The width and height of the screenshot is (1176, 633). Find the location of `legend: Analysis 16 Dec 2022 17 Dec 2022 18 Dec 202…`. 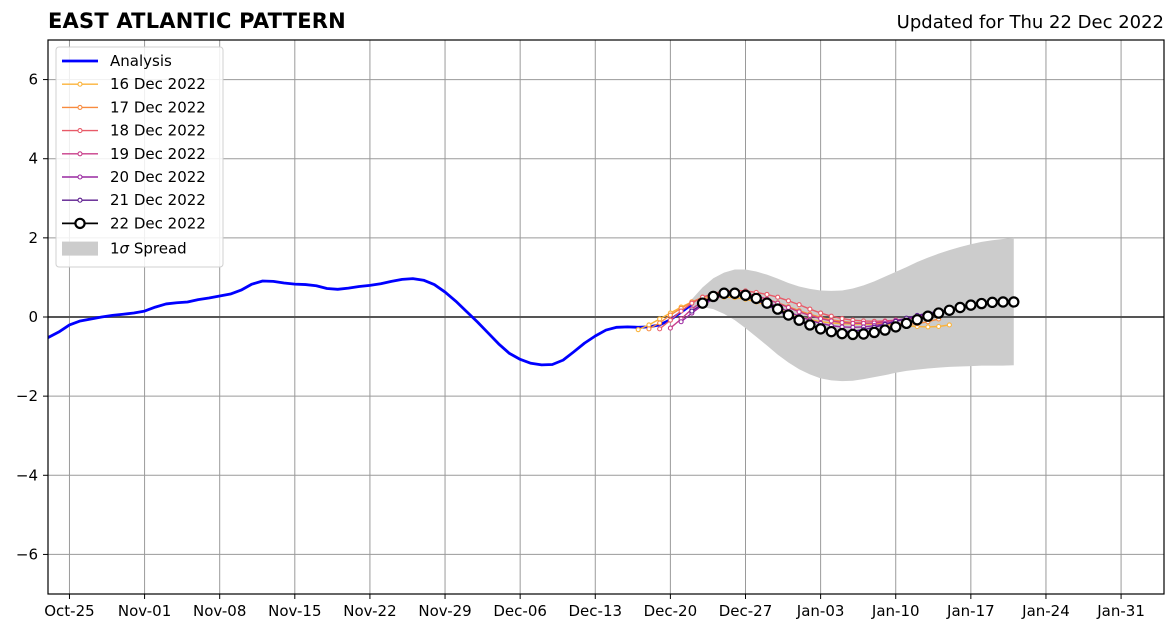

legend: Analysis 16 Dec 2022 17 Dec 2022 18 Dec 202… is located at coordinates (139, 157).